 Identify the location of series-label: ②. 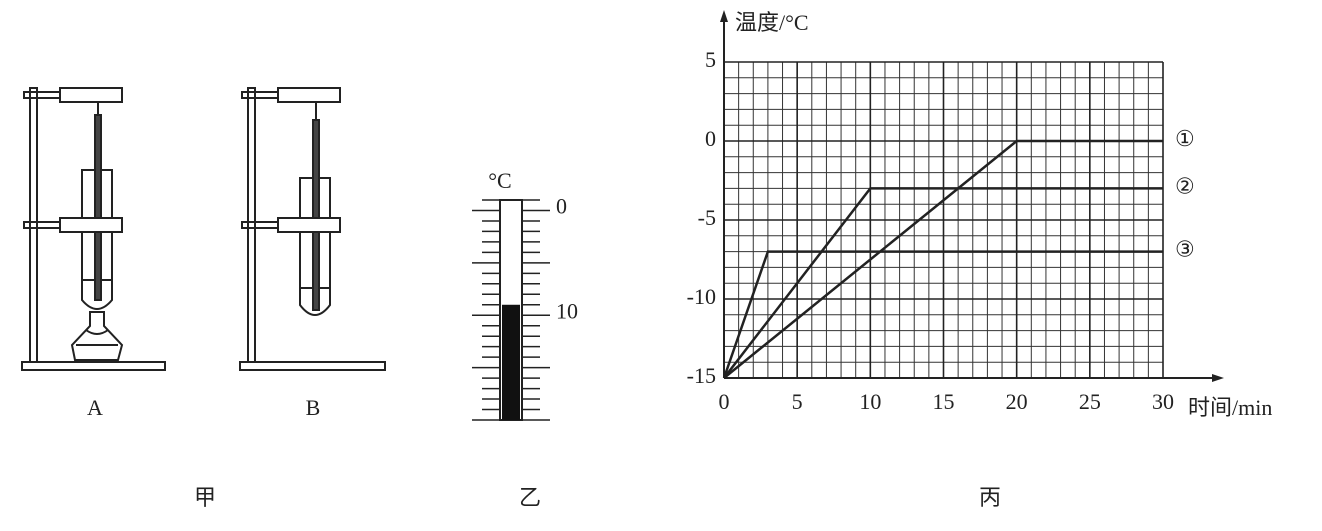
(1185, 185).